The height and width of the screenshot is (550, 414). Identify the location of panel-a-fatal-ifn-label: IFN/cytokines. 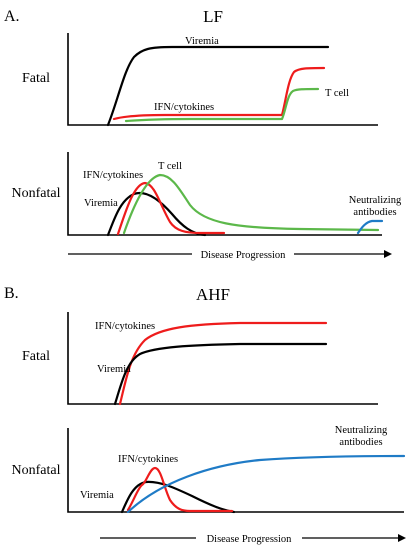
(184, 107).